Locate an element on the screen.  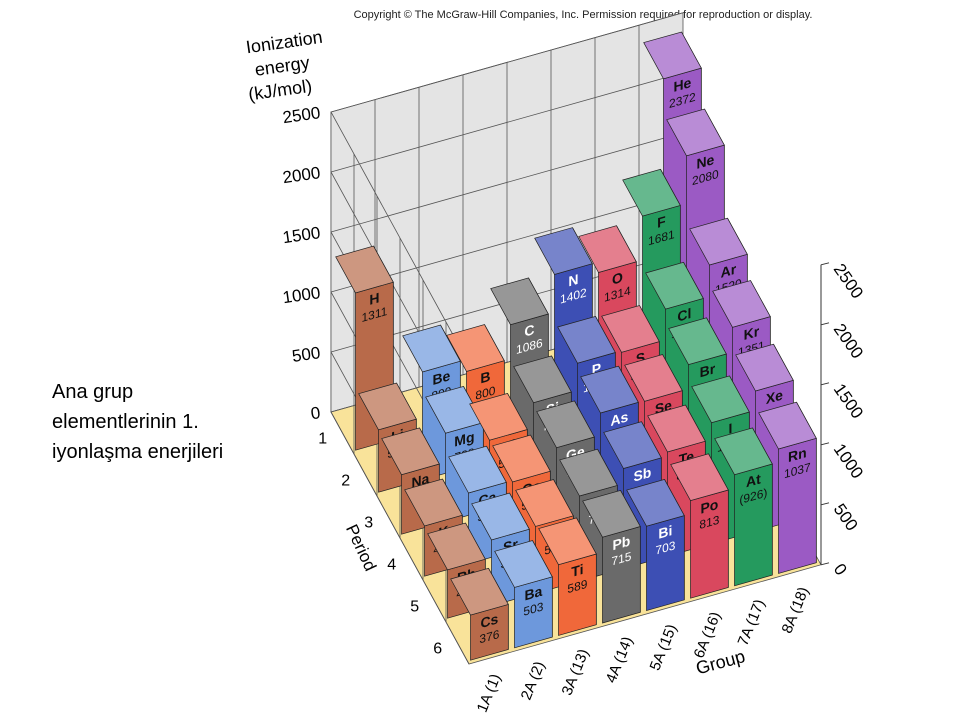
group-label: 7A (17) is located at coordinates (752, 622).